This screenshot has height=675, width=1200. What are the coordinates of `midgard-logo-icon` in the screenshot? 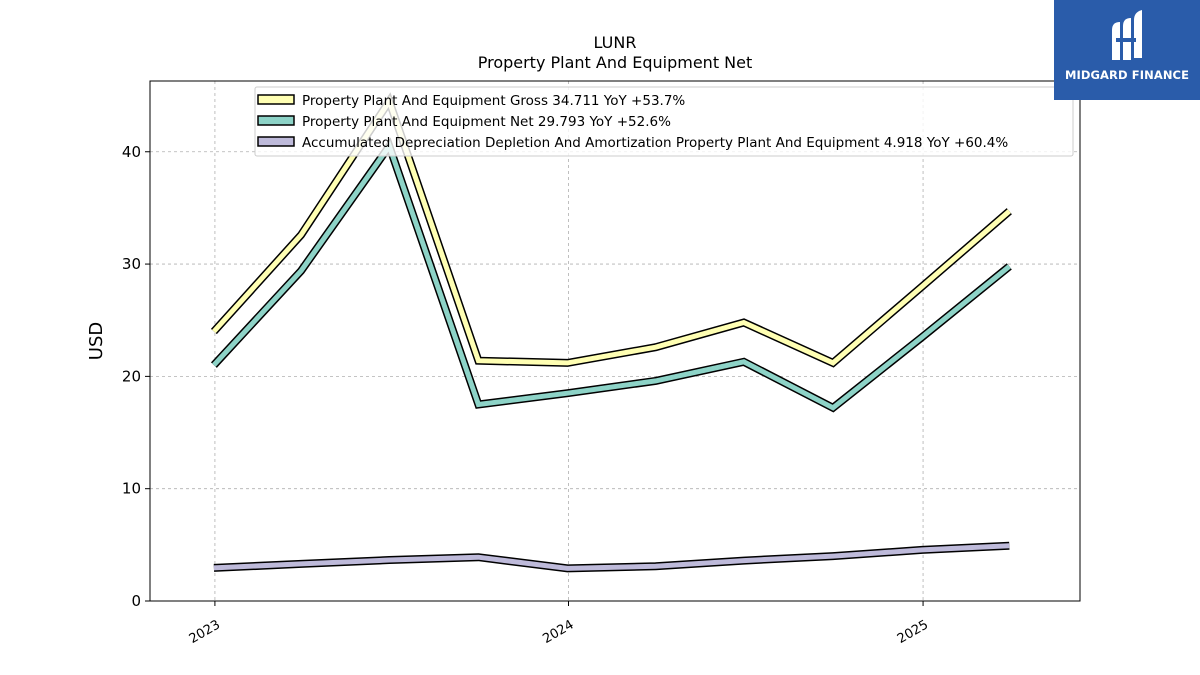 It's located at (1127, 35).